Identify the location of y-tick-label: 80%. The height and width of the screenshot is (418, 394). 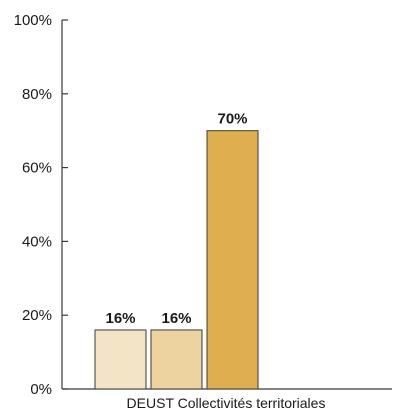
(37, 94).